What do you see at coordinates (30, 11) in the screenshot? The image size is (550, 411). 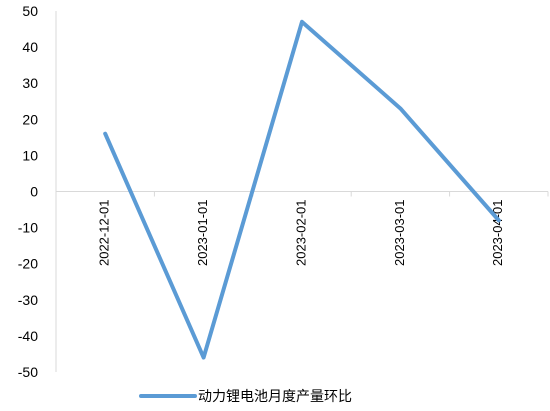 I see `y-tick-label: 50` at bounding box center [30, 11].